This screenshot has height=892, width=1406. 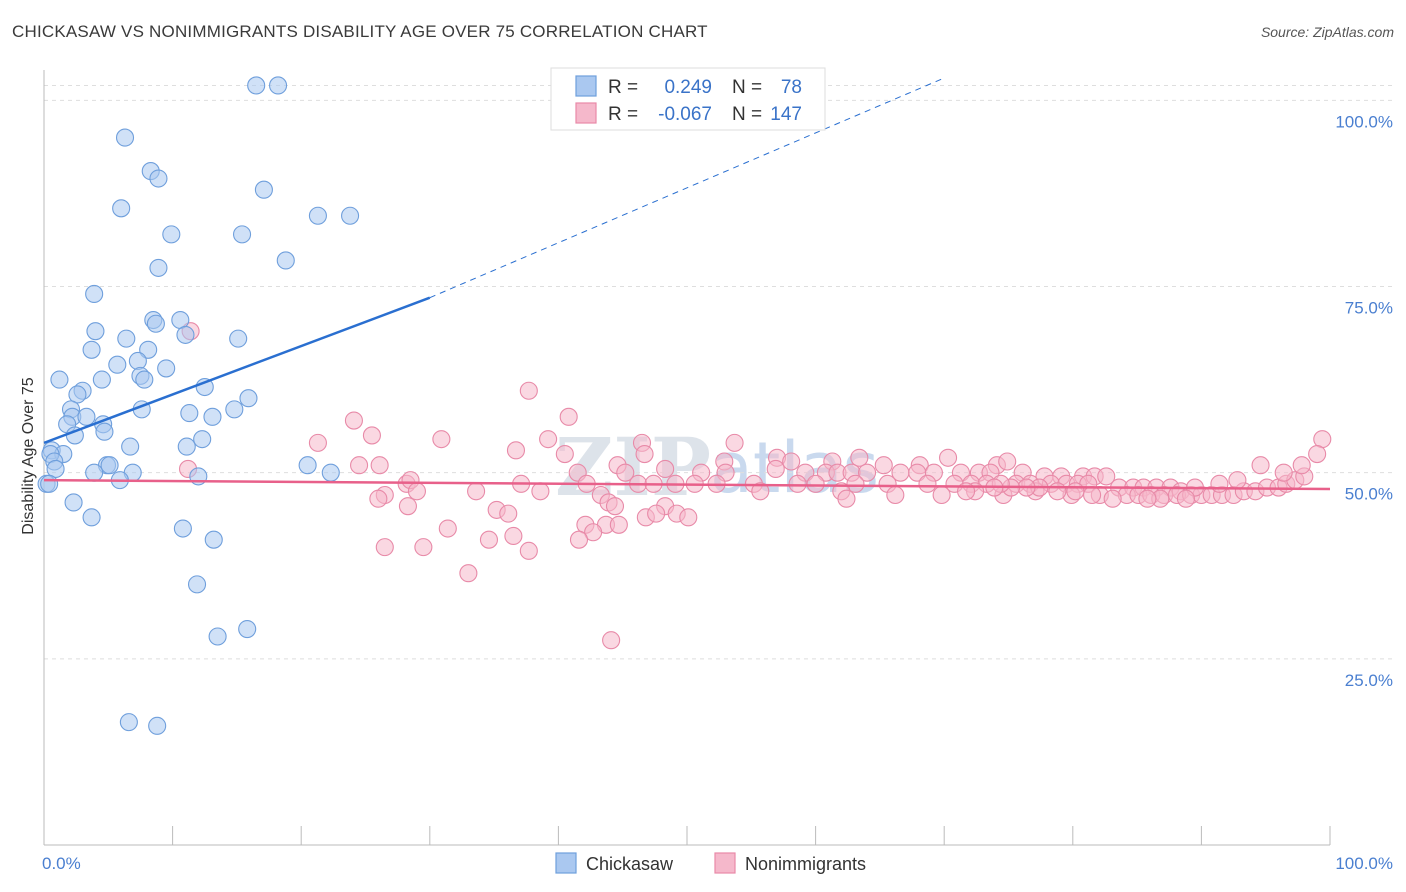 I want to click on bottom-legend-swatch-nonimmigrants, so click(x=725, y=863).